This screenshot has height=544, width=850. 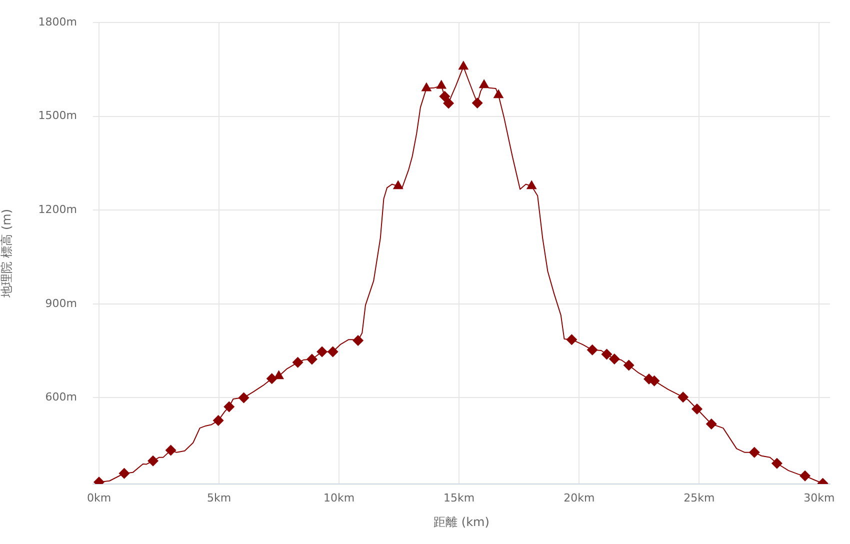 What do you see at coordinates (579, 497) in the screenshot?
I see `x-tick-label: 20km` at bounding box center [579, 497].